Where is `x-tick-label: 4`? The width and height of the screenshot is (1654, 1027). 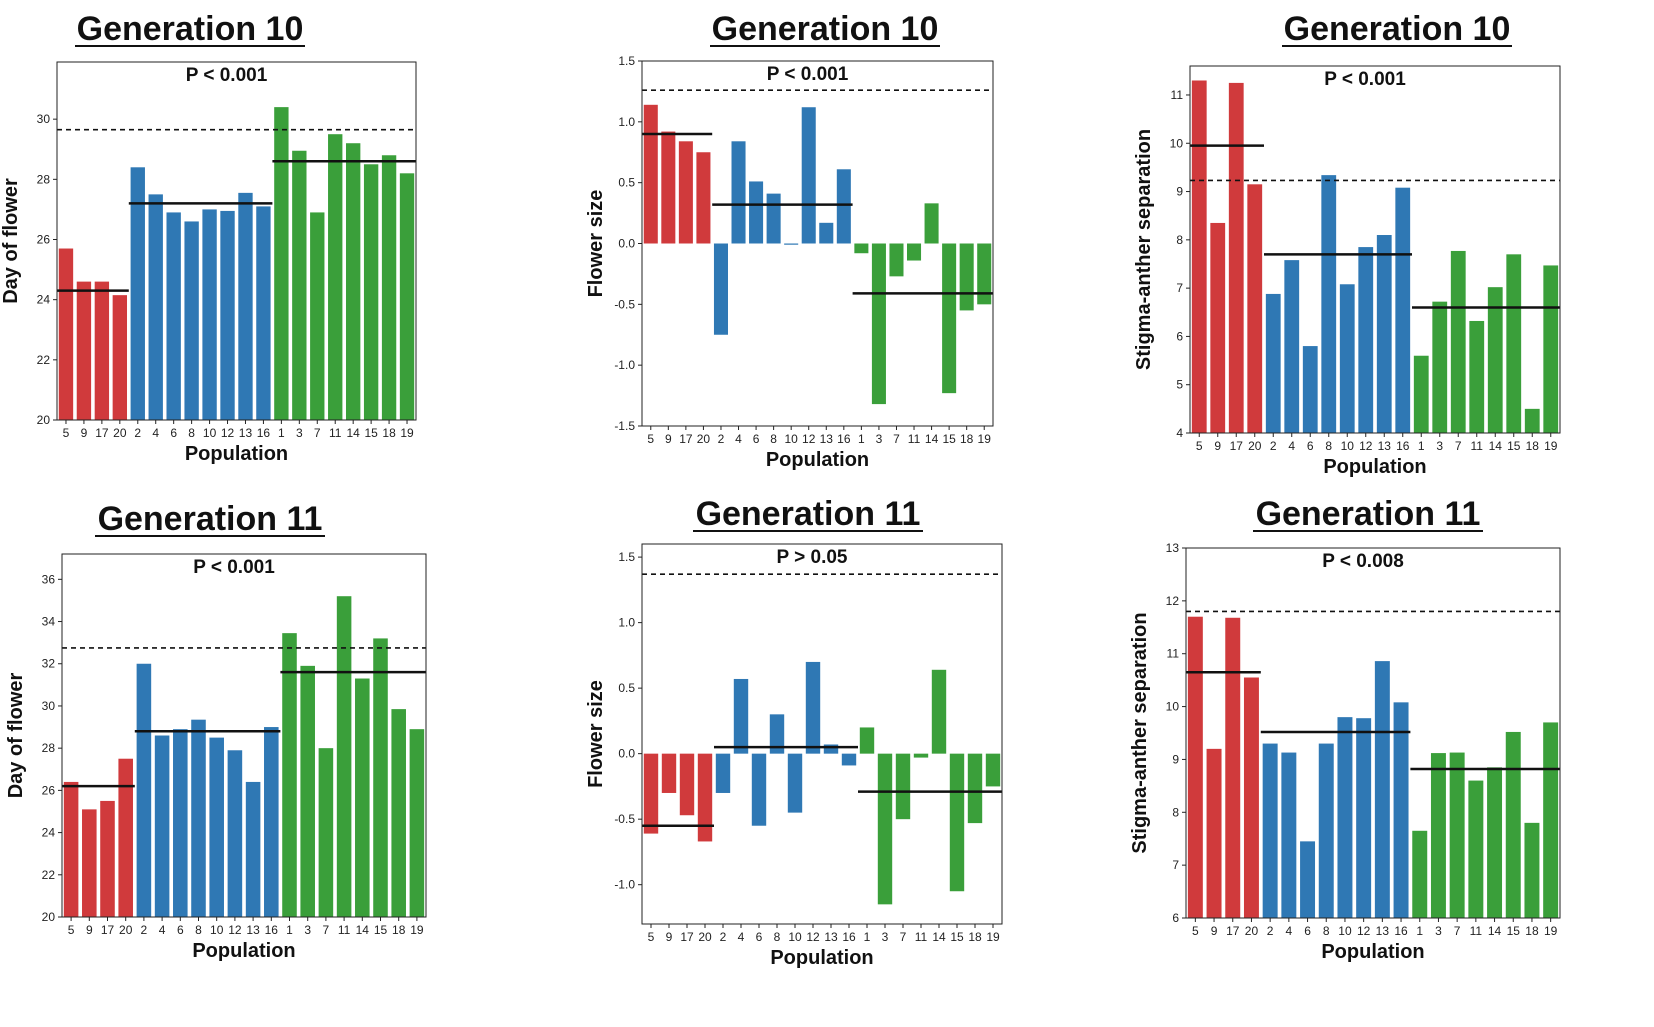 x-tick-label: 4 is located at coordinates (738, 439).